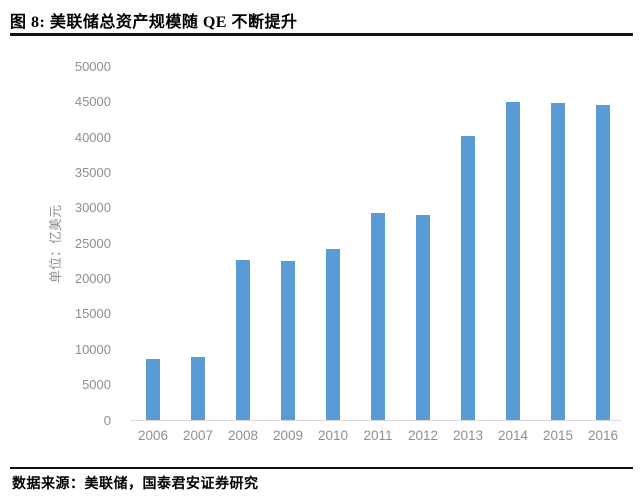 The height and width of the screenshot is (499, 640). What do you see at coordinates (468, 435) in the screenshot?
I see `x-tick-label: 2013` at bounding box center [468, 435].